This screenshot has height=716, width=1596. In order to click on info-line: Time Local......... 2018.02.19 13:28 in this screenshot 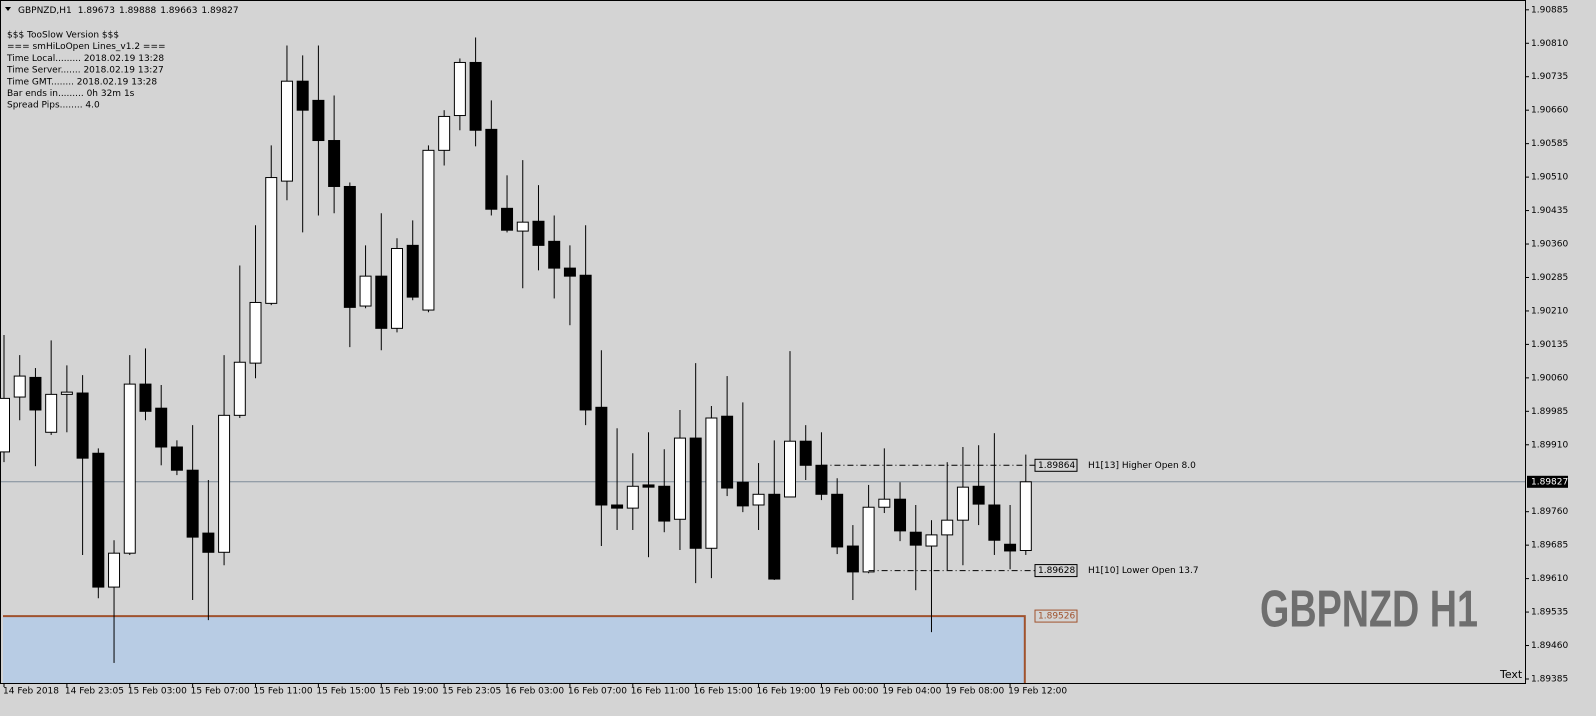, I will do `click(85, 59)`.